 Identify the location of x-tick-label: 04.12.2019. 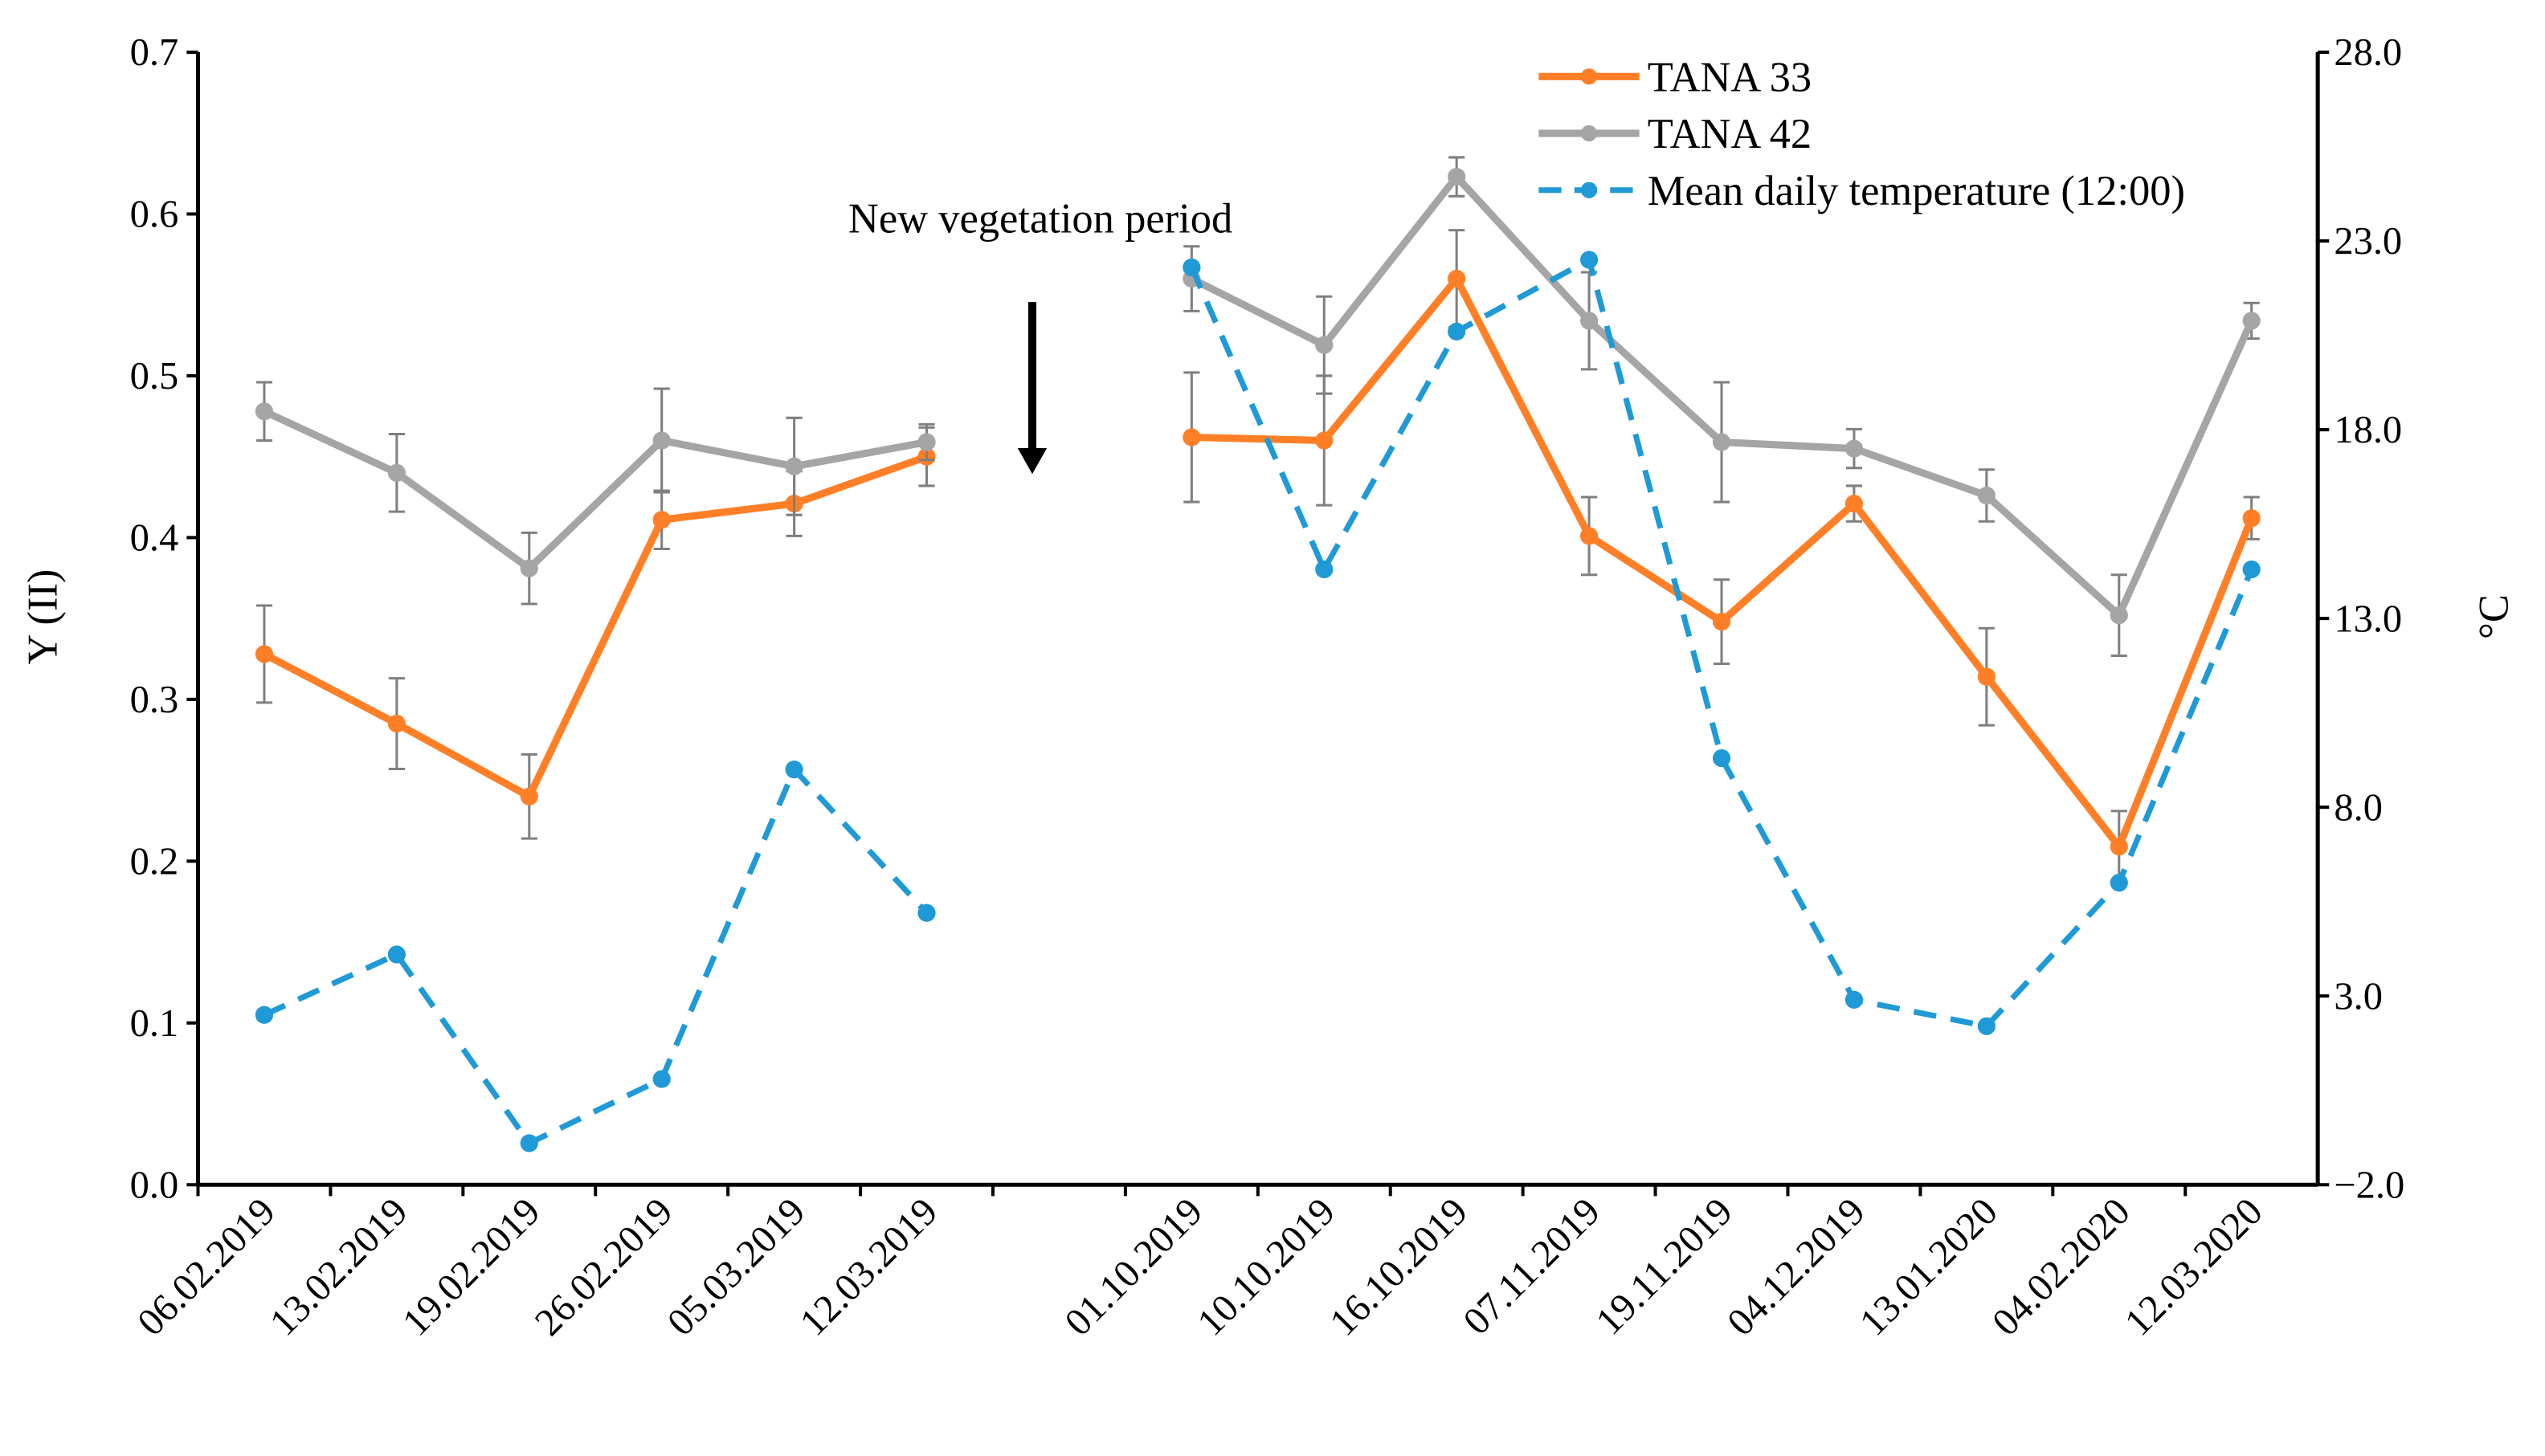
(1796, 1267).